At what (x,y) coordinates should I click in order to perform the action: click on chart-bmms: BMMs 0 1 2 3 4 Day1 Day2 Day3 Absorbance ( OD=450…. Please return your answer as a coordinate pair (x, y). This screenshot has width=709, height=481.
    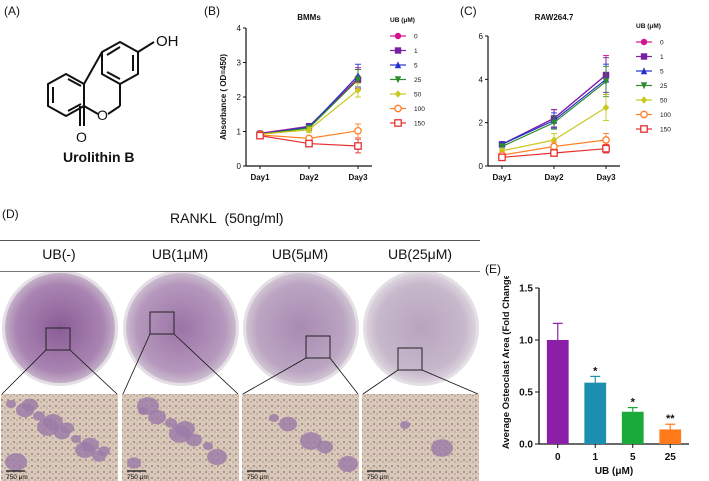
    Looking at the image, I should click on (322, 97).